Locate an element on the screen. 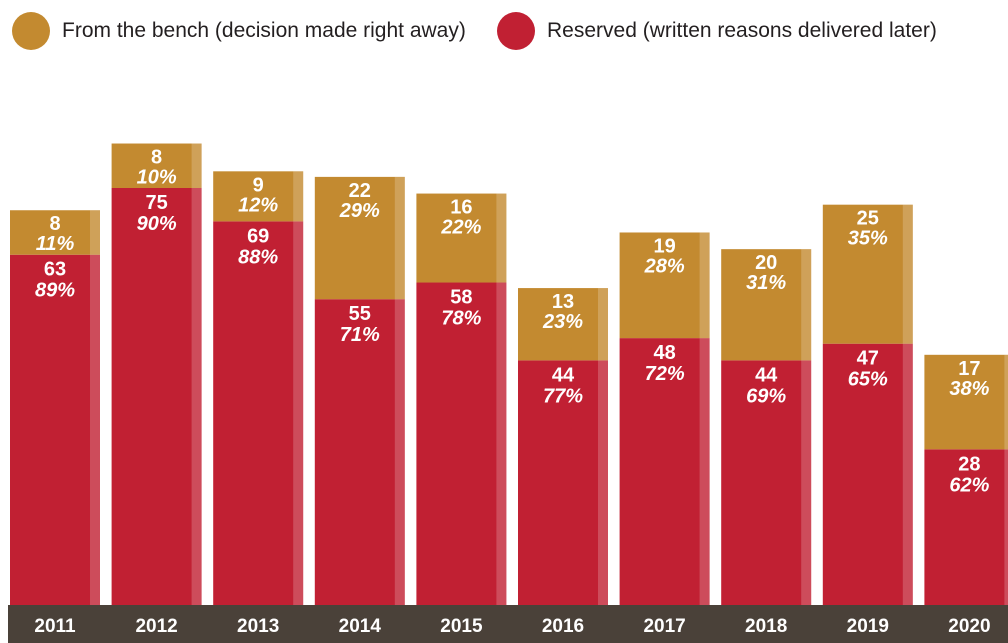 This screenshot has height=643, width=1008. bar-bench-shade-2018 is located at coordinates (806, 305).